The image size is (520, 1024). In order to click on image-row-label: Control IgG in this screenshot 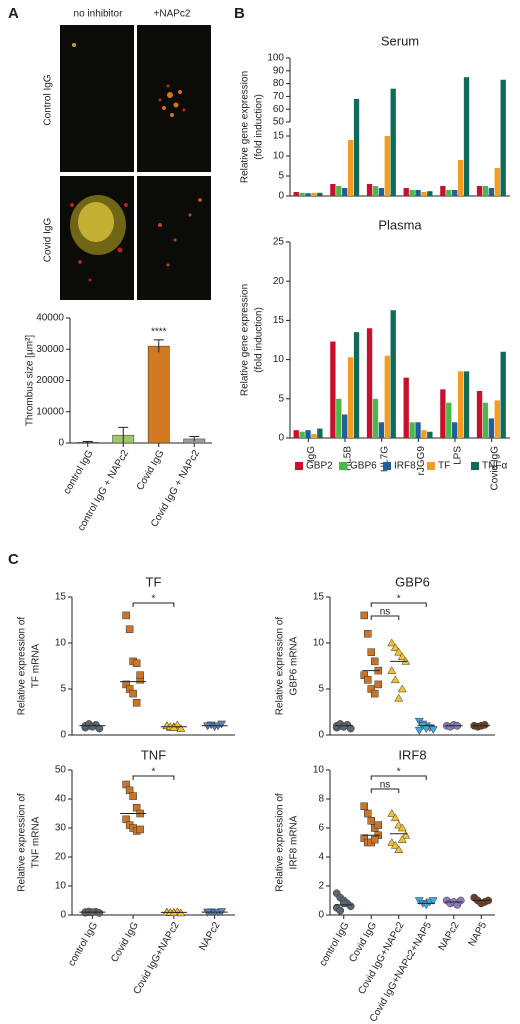, I will do `click(48, 99)`.